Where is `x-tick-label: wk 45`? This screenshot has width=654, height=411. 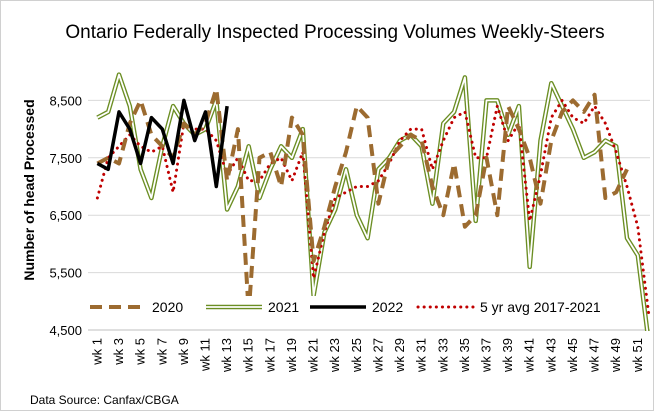
x-tick-label: wk 45 is located at coordinates (572, 355).